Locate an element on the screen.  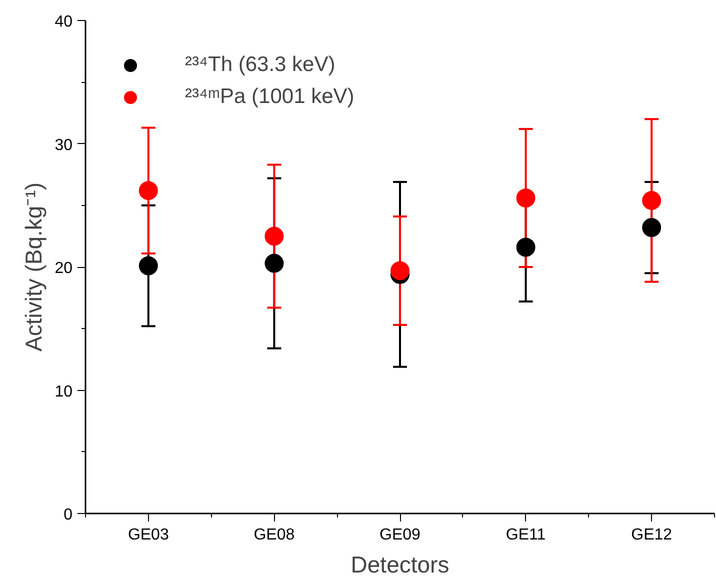
x-tick-label: GE11 is located at coordinates (526, 535).